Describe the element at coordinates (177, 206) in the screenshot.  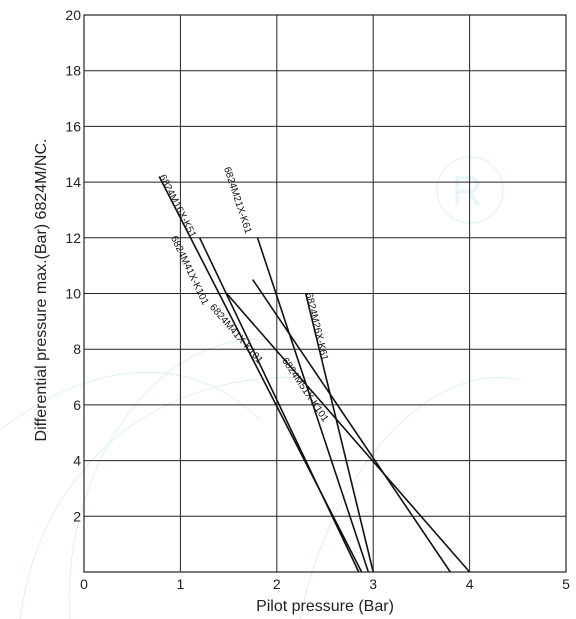
I see `series-label: 6824M16X-K51` at that location.